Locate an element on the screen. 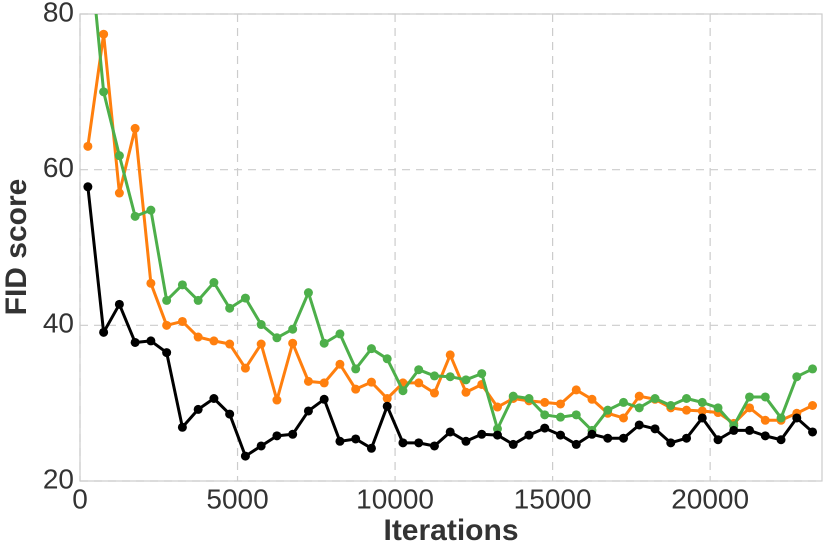 This screenshot has height=548, width=831. y-tick-label: 40 is located at coordinates (58, 323).